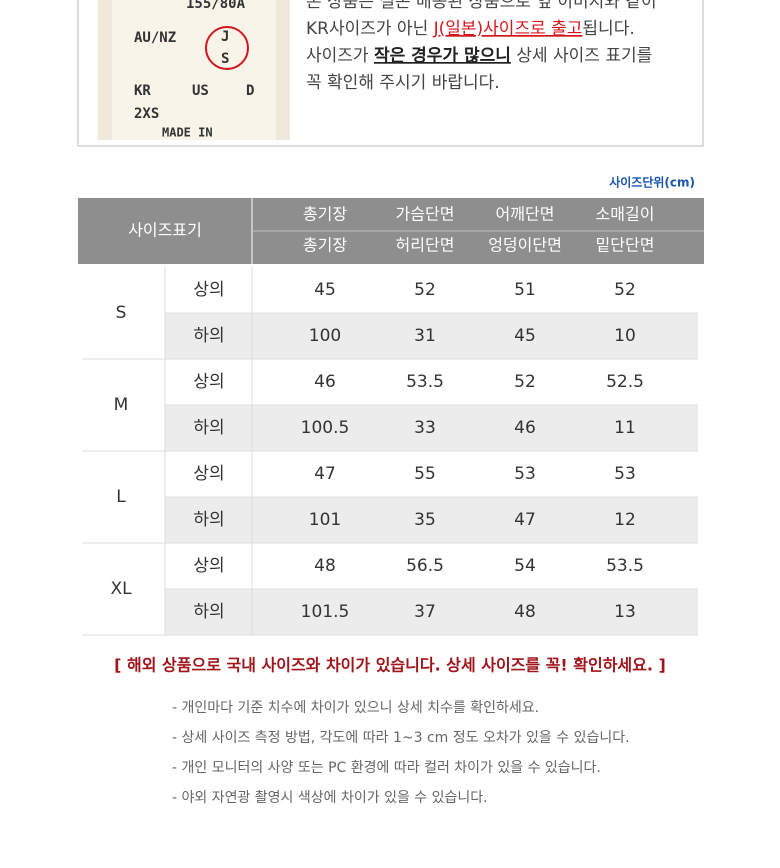 This screenshot has height=868, width=780. What do you see at coordinates (525, 214) in the screenshot?
I see `header-cell: 어깨단면` at bounding box center [525, 214].